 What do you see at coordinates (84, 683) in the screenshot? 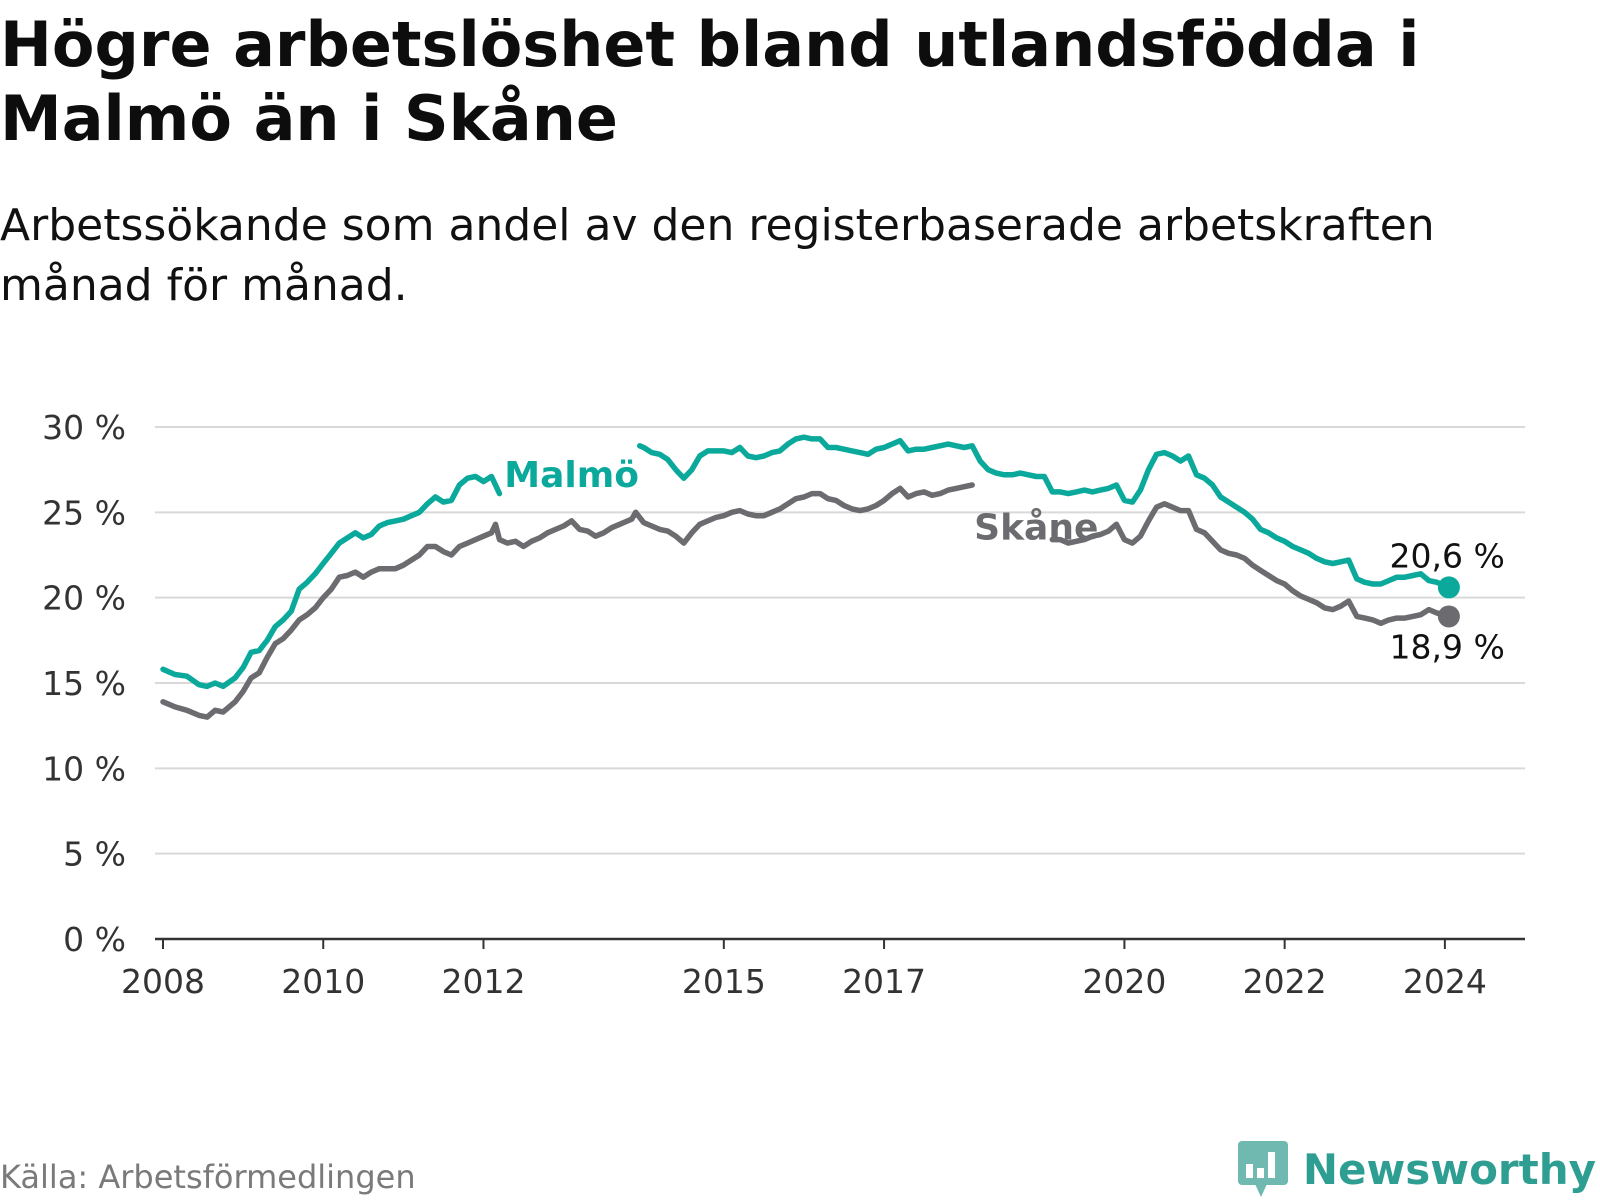
I see `y-tick-label: 15 %` at bounding box center [84, 683].